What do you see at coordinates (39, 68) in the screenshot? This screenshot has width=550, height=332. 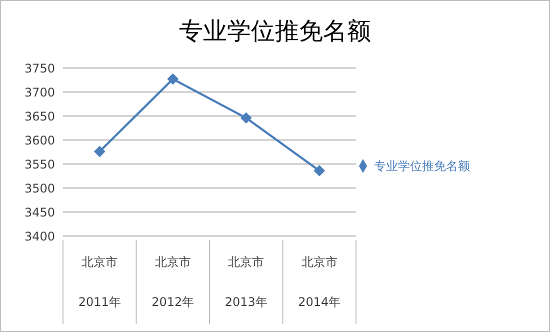 I see `y-tick-label: 3750` at bounding box center [39, 68].